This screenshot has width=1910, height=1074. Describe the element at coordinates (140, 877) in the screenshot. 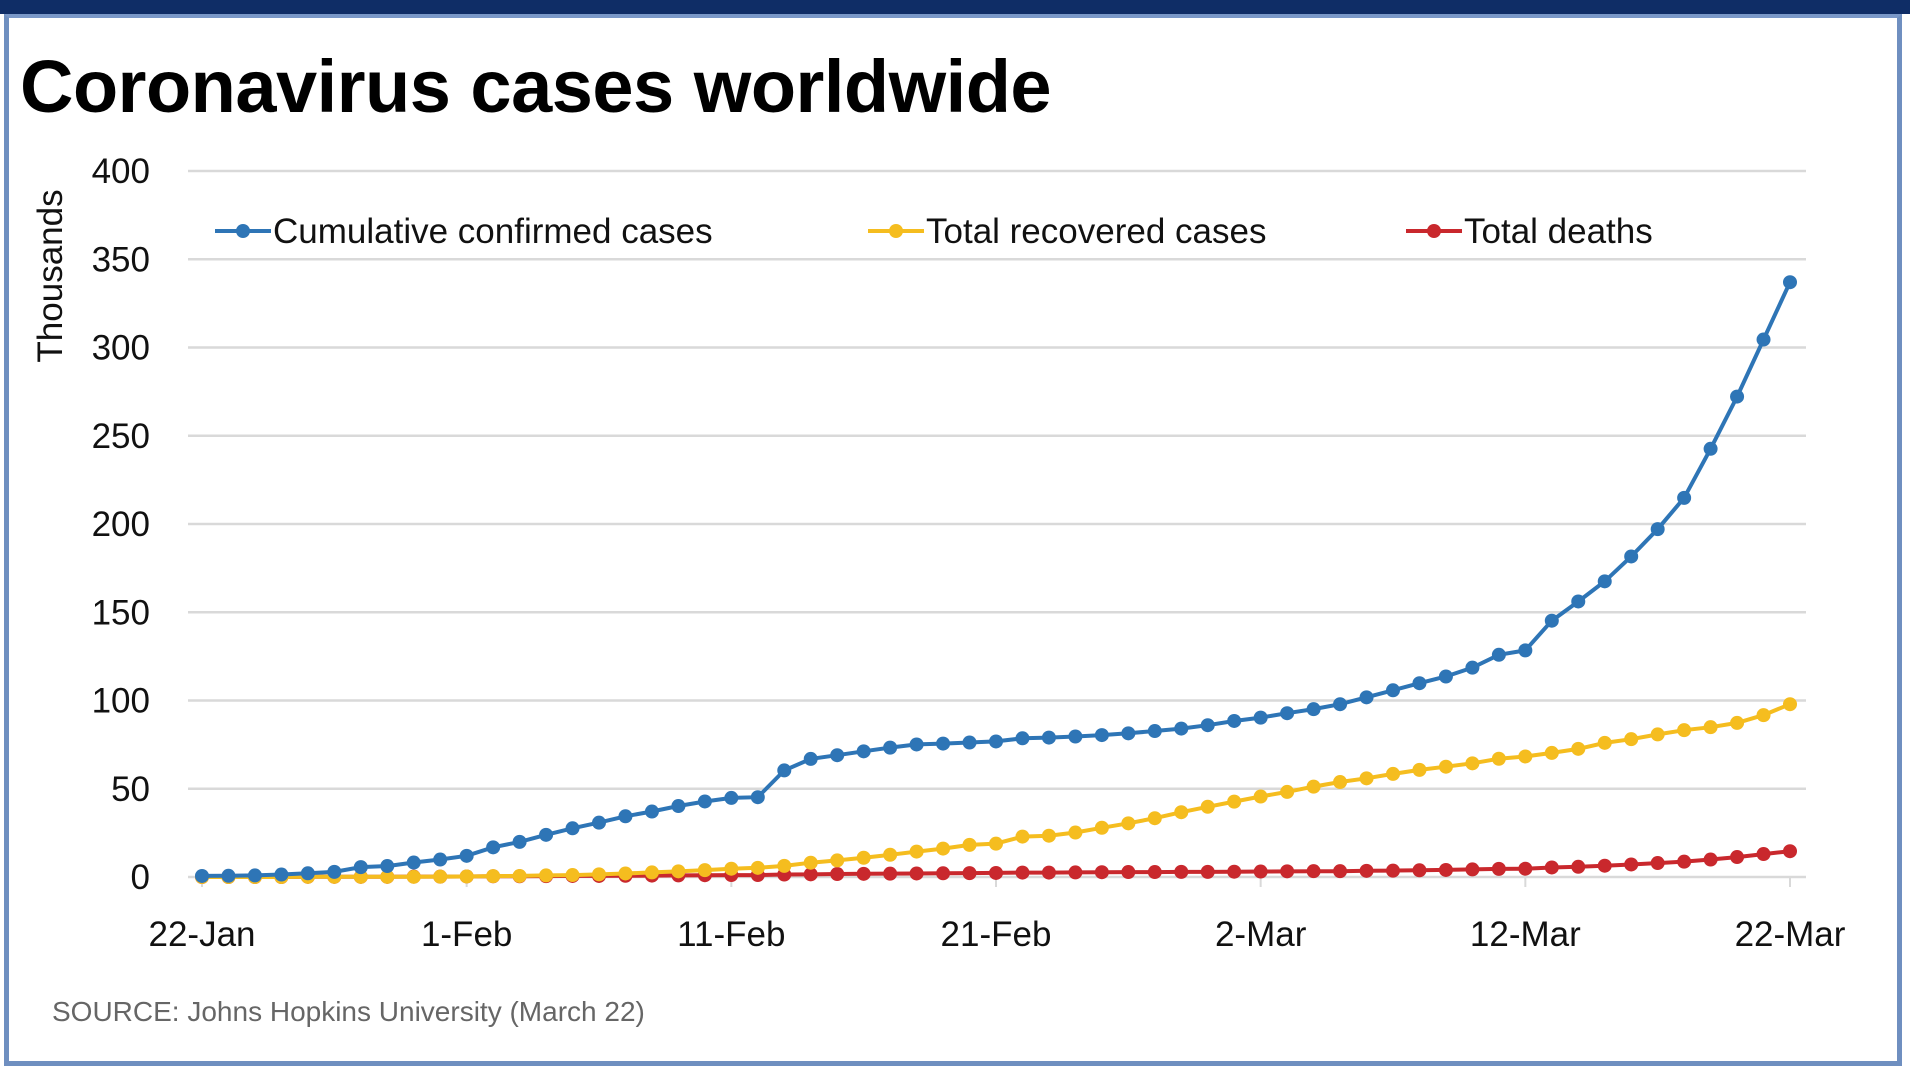

I see `y-tick-label: 0` at that location.